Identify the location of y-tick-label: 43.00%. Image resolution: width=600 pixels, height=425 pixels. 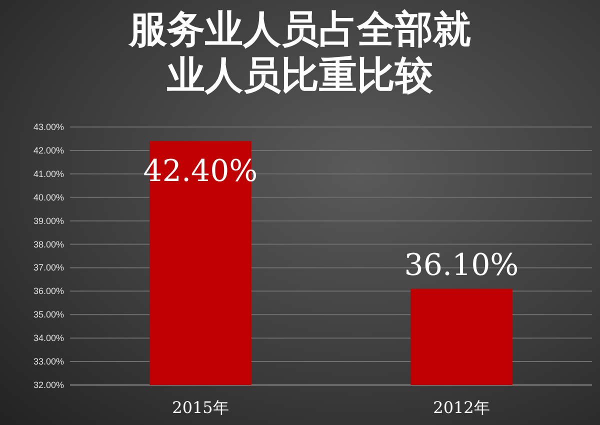
(48, 127).